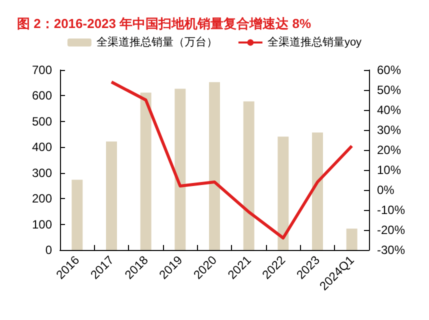 This screenshot has height=320, width=429. I want to click on y2-tick-label: -30%, so click(391, 250).